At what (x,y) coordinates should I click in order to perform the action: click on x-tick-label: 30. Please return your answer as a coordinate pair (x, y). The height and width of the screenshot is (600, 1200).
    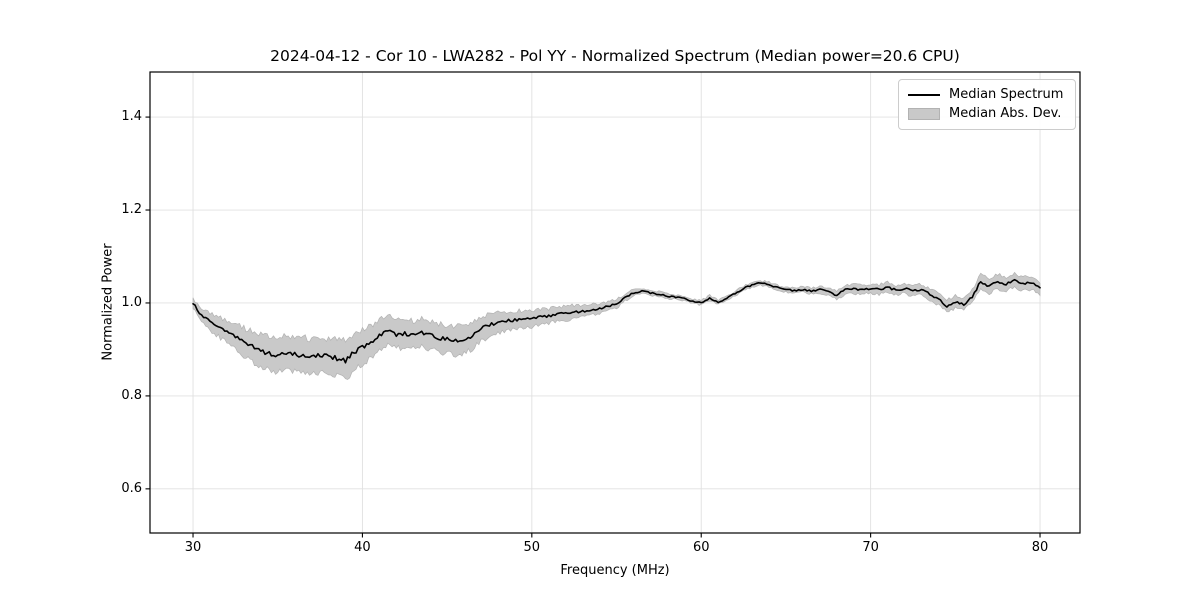
    Looking at the image, I should click on (193, 547).